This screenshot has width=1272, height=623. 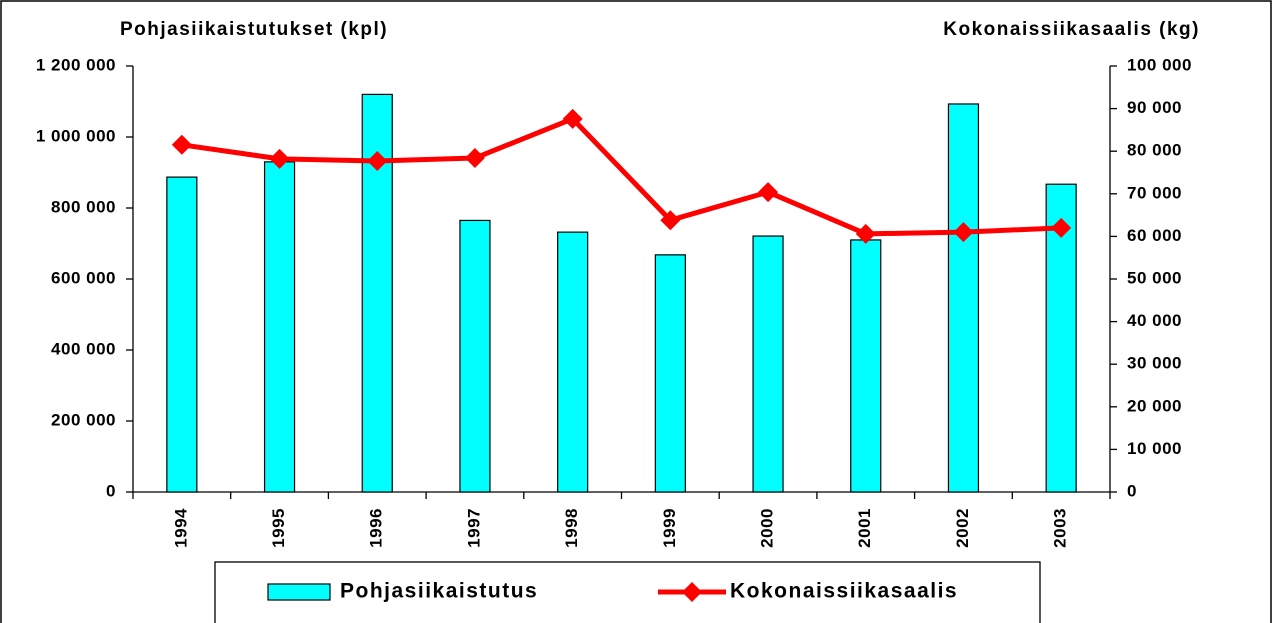 What do you see at coordinates (627, 592) in the screenshot?
I see `legend-box` at bounding box center [627, 592].